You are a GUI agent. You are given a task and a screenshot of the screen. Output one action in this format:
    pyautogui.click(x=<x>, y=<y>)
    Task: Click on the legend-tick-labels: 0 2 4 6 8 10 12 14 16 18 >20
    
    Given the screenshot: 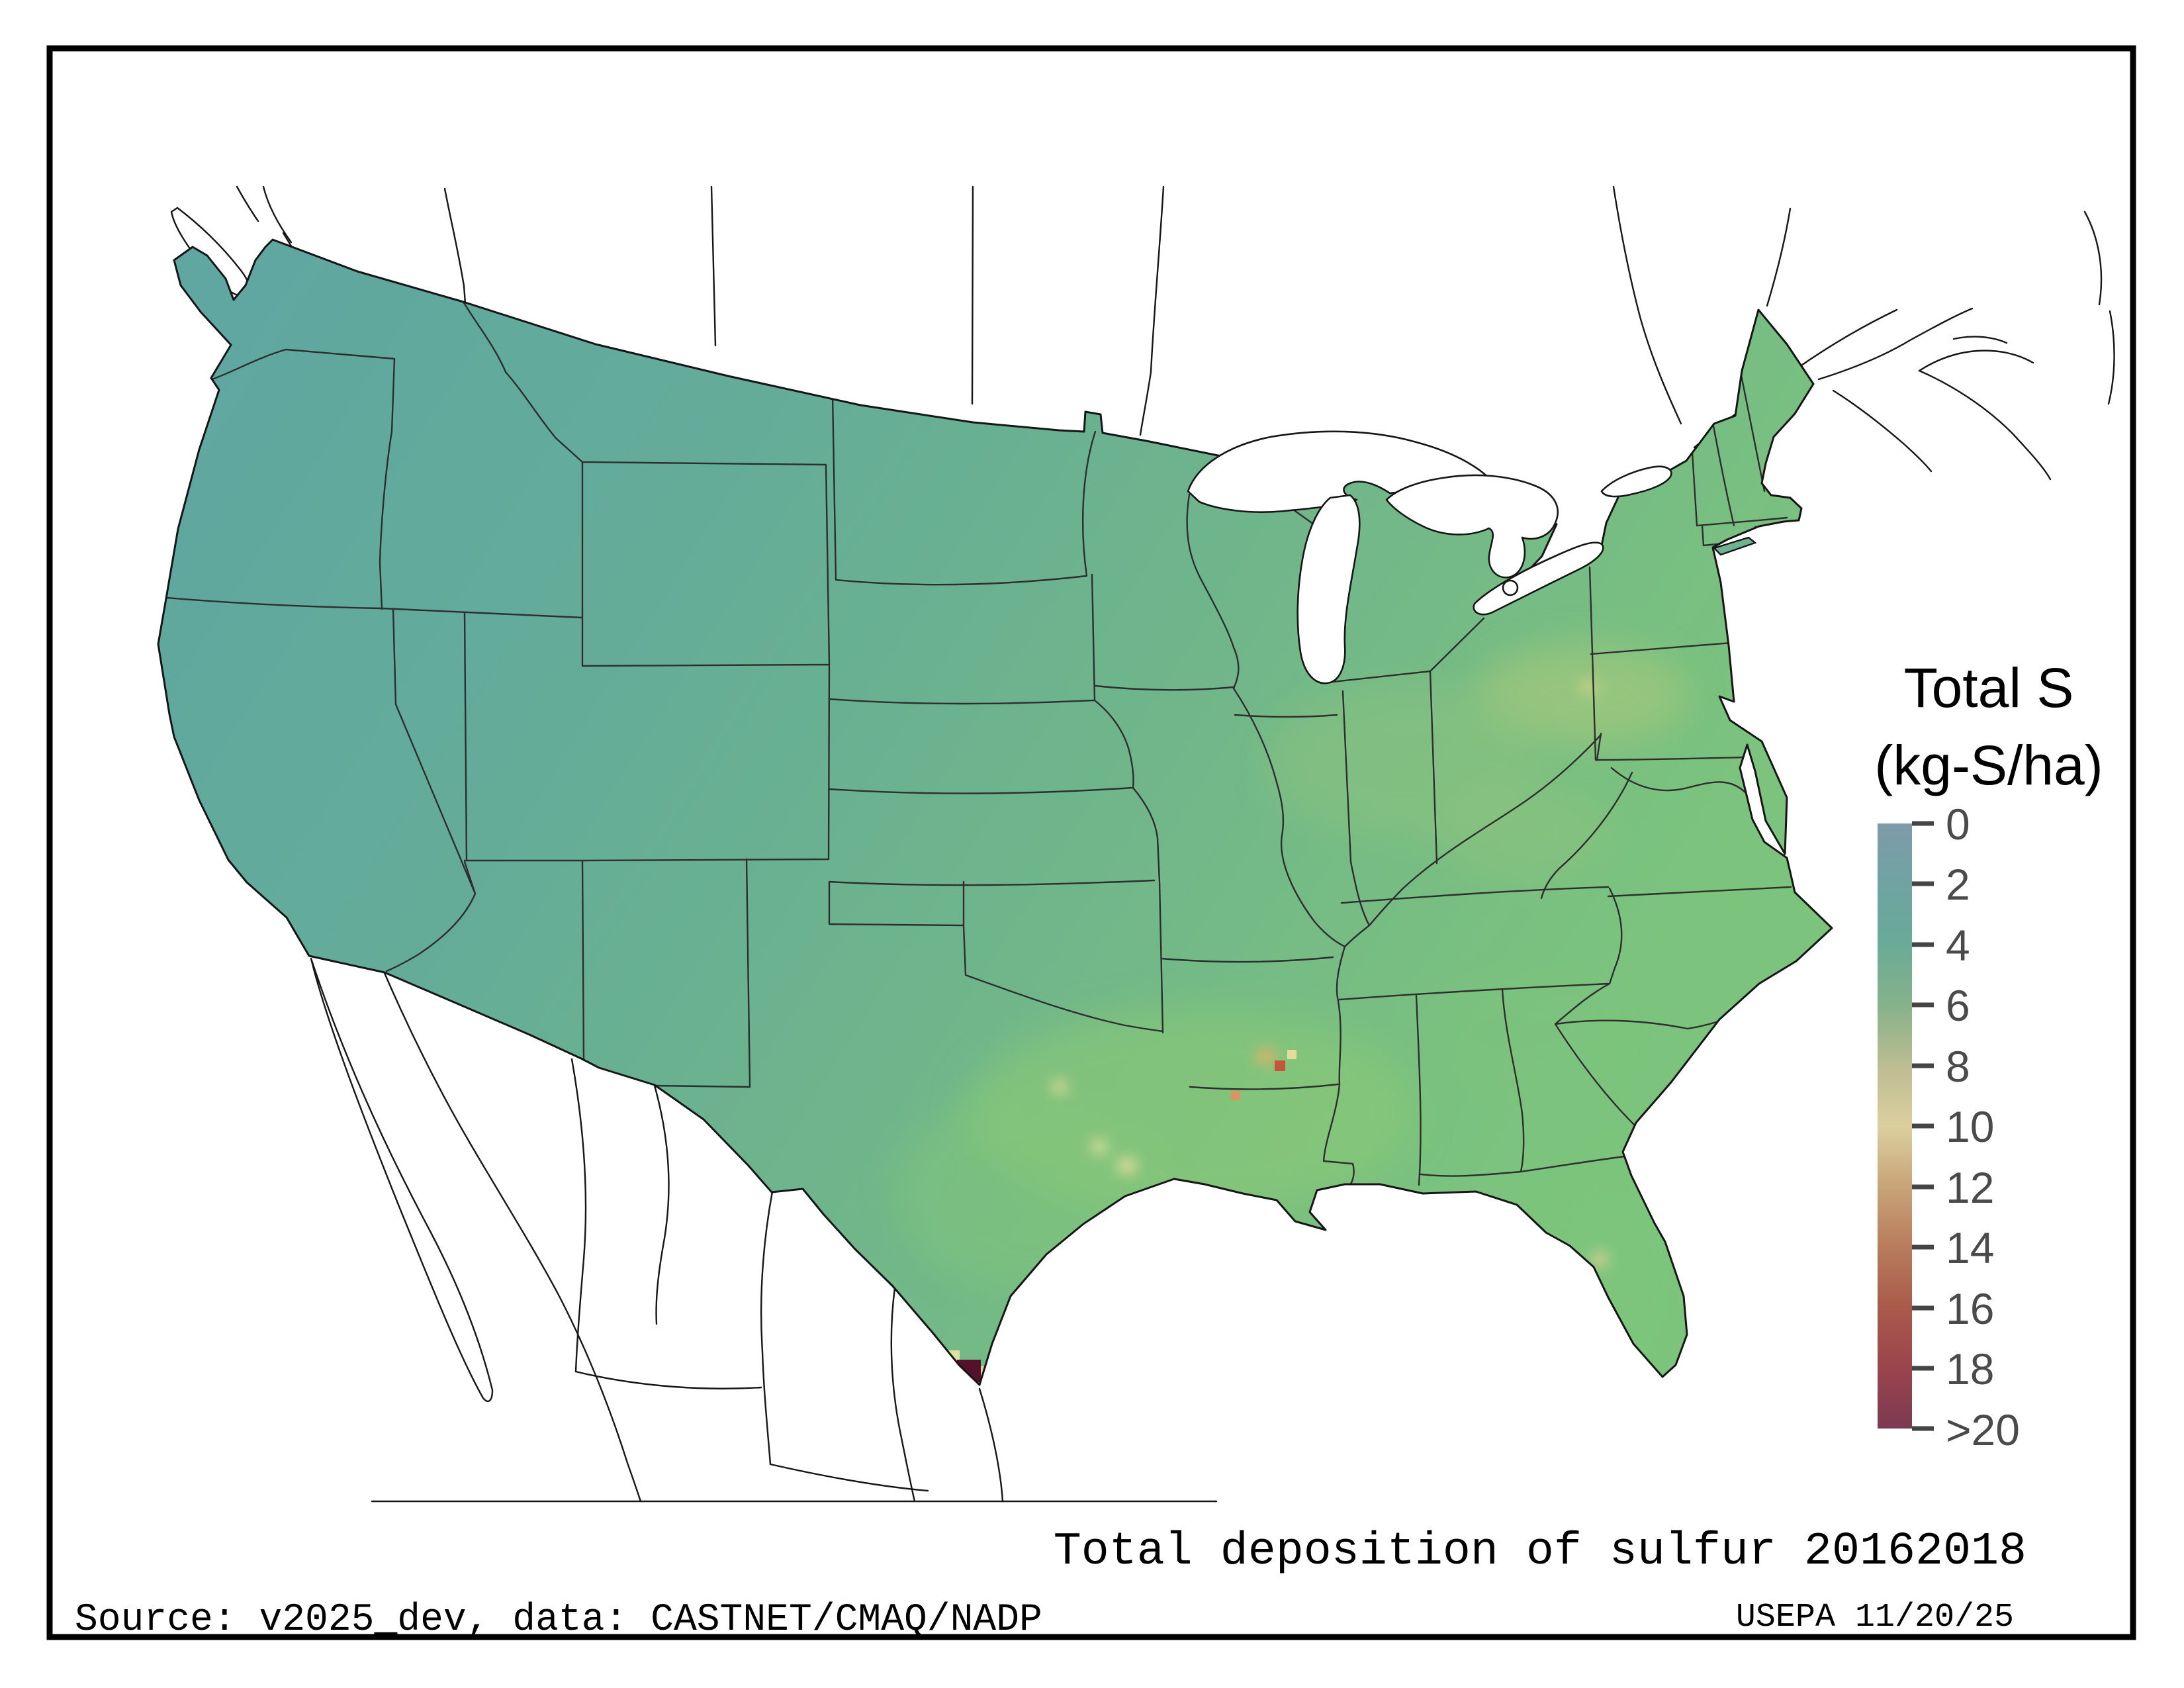 What is the action you would take?
    pyautogui.click(x=1983, y=1127)
    